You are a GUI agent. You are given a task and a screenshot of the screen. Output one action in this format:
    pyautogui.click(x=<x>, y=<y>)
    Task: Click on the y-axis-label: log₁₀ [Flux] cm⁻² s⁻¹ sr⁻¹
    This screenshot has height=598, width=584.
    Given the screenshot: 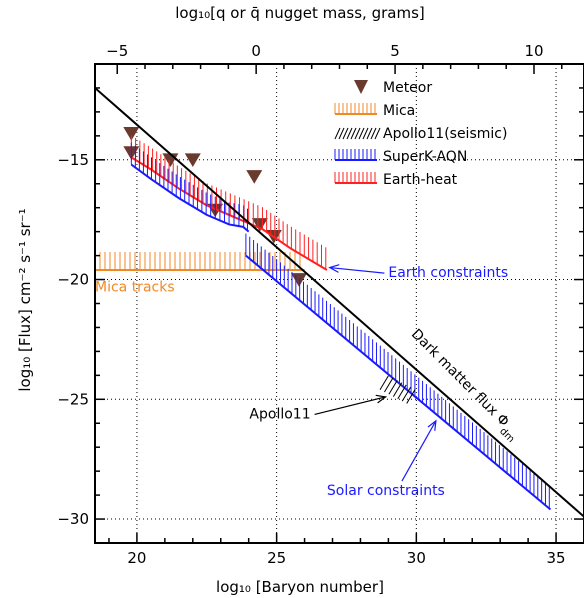 What is the action you would take?
    pyautogui.click(x=25, y=299)
    